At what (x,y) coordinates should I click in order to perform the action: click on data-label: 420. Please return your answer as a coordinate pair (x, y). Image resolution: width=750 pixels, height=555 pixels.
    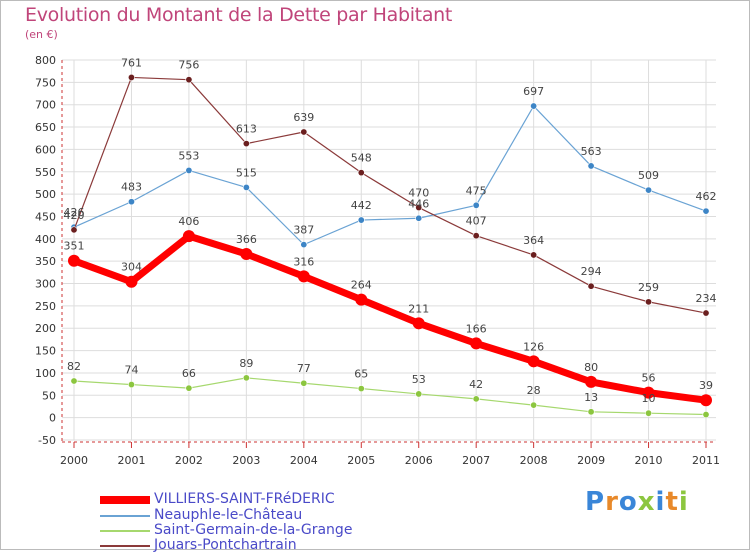
    Looking at the image, I should click on (74, 215).